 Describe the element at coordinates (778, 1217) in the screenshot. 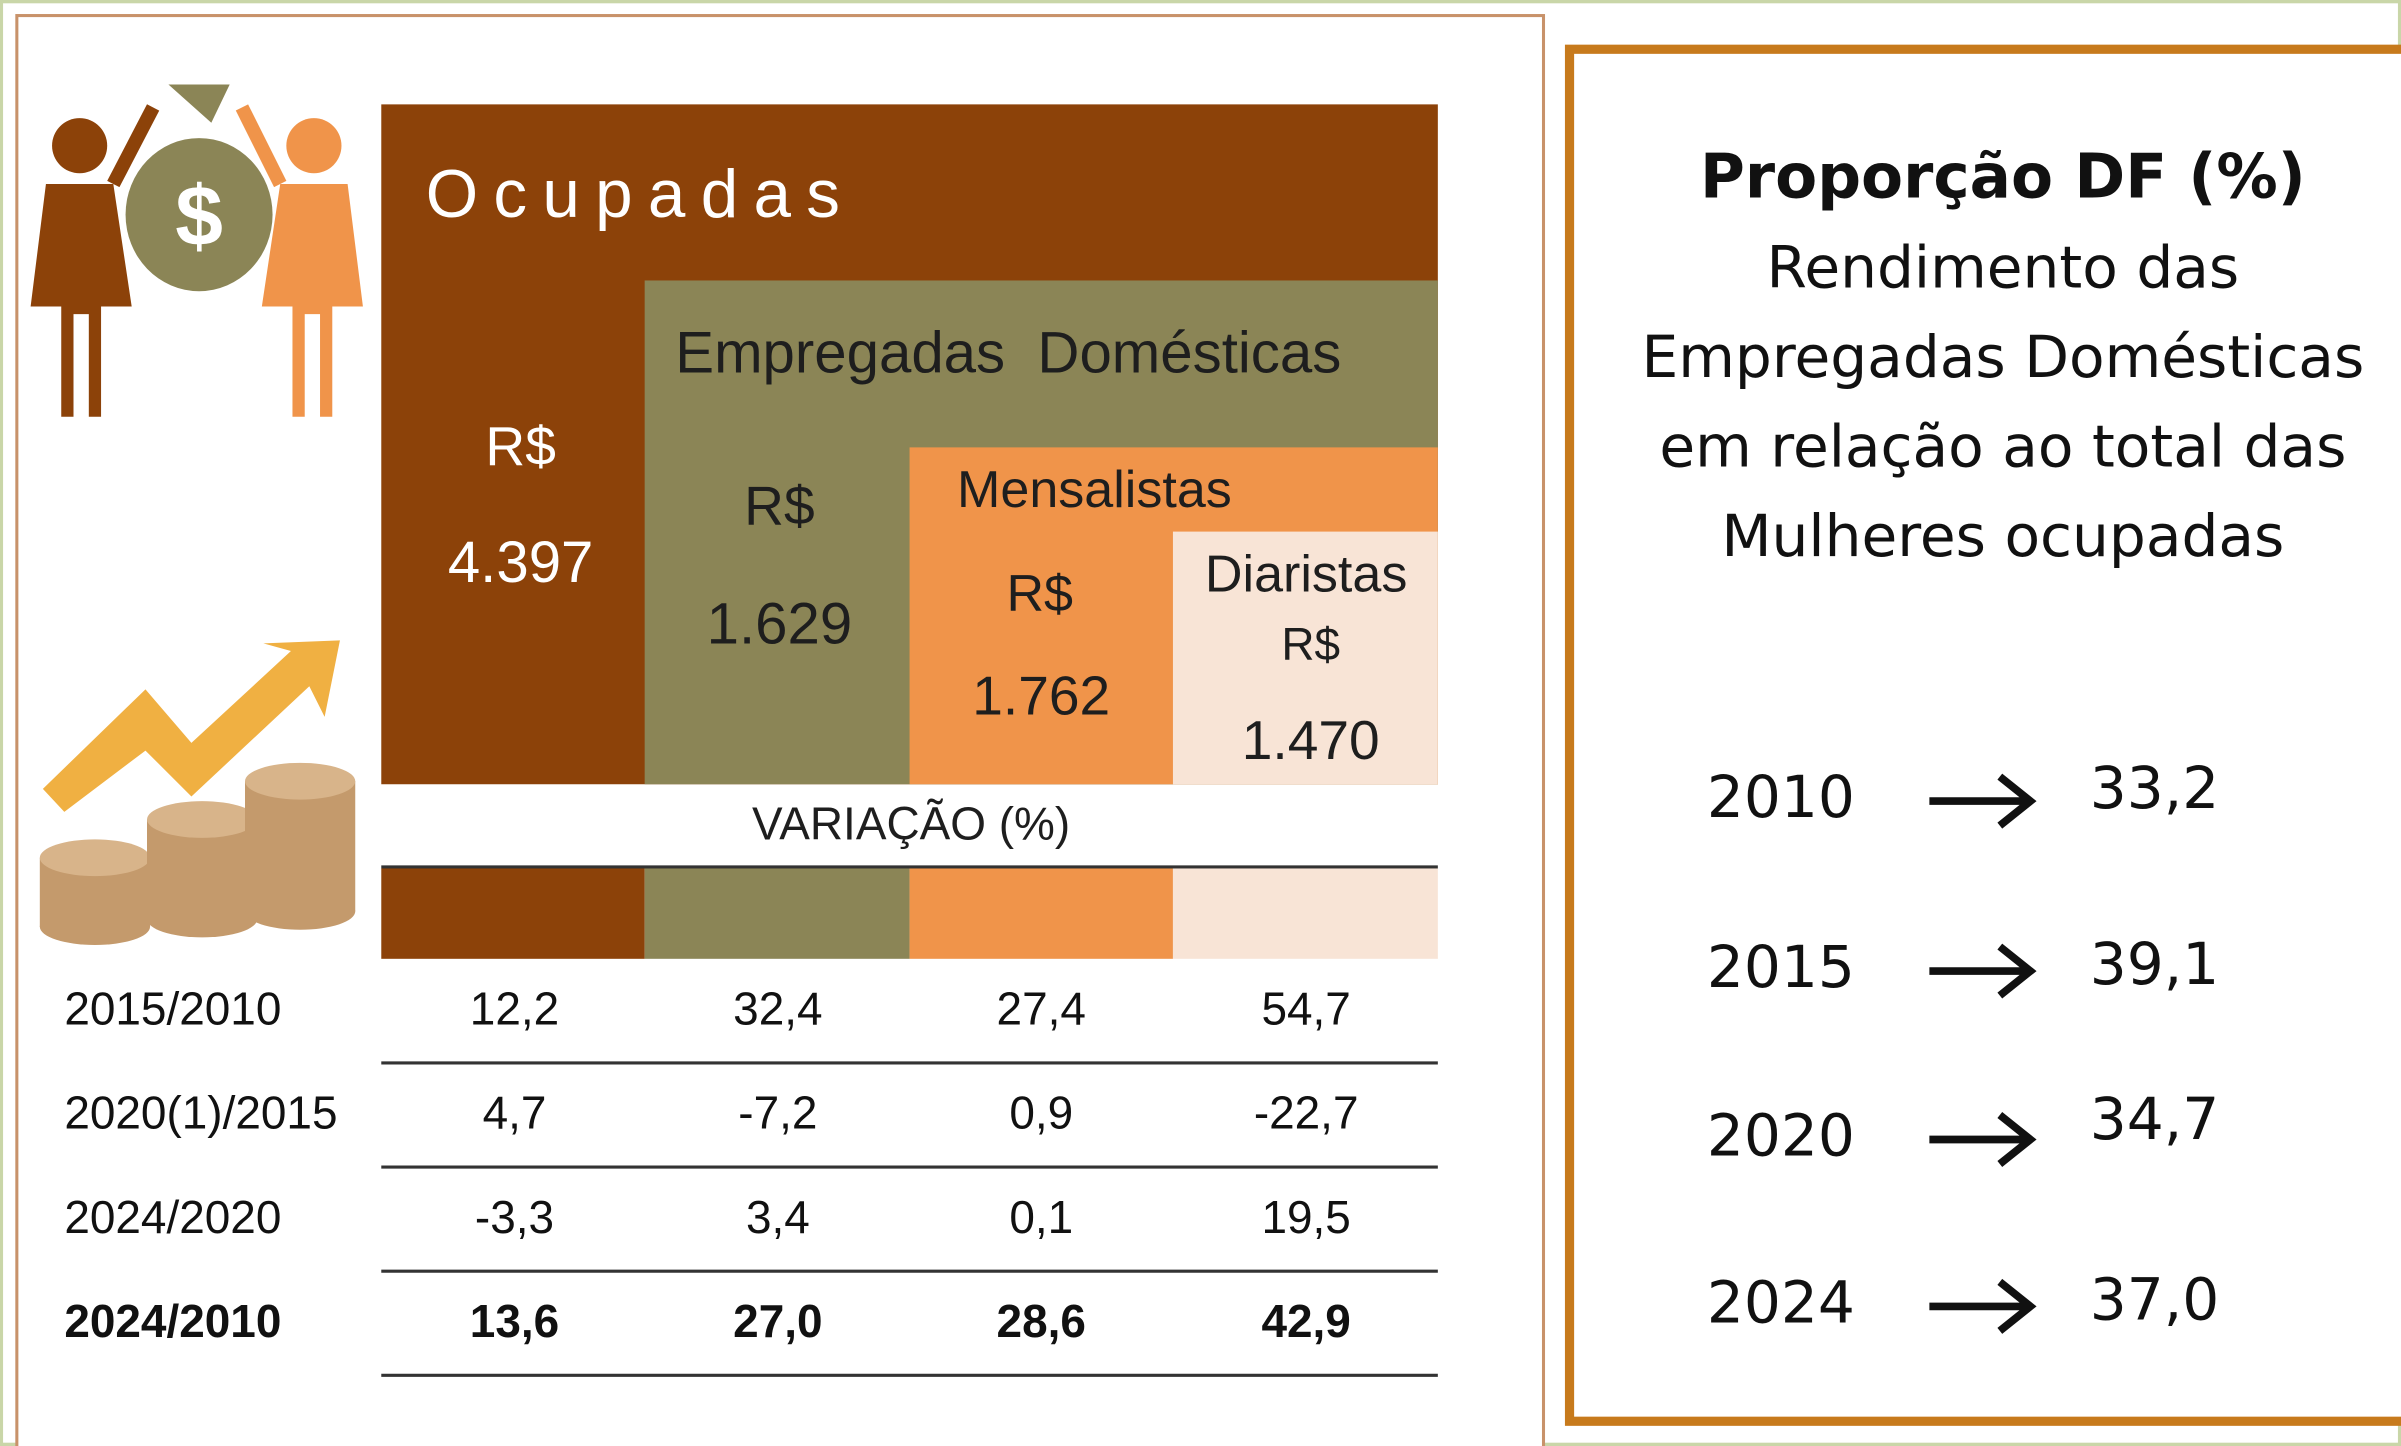

I see `cell: 3,4` at that location.